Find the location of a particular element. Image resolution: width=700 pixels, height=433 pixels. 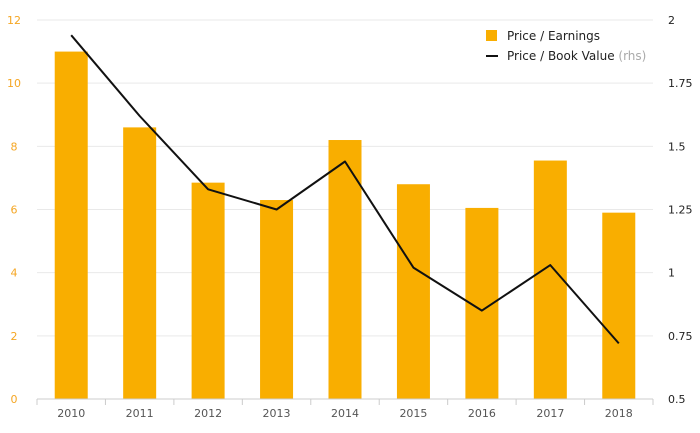

y-left-tick-label: 6 is located at coordinates (14, 210).